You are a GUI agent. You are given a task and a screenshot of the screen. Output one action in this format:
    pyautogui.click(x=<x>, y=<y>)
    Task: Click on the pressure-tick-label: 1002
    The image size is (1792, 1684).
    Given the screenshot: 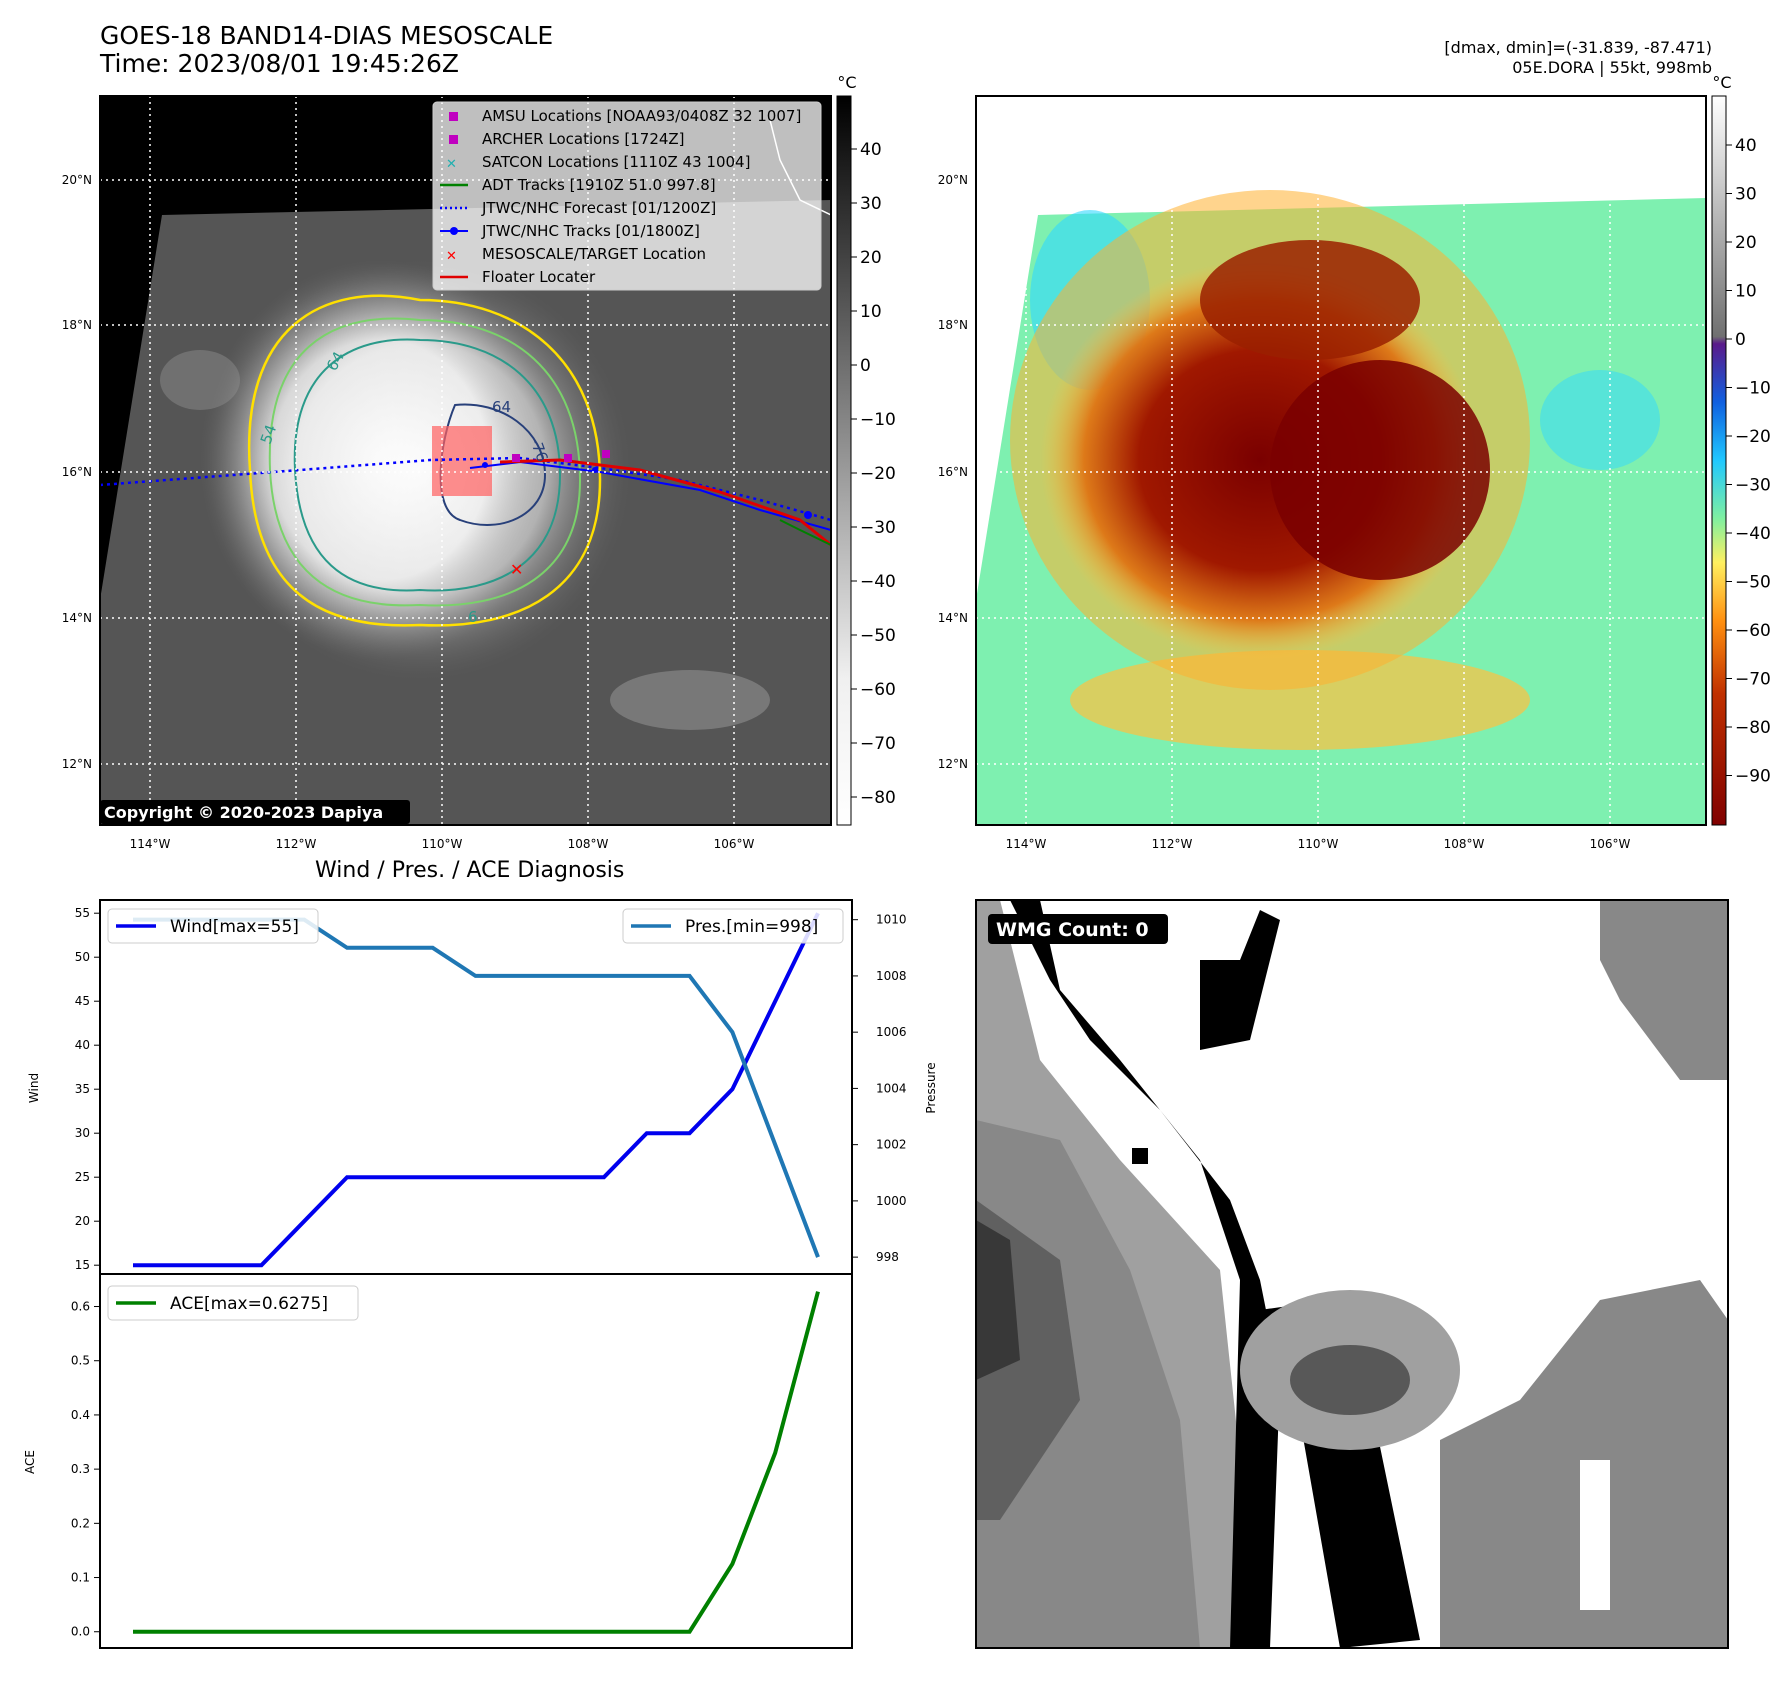 What is the action you would take?
    pyautogui.click(x=891, y=1145)
    